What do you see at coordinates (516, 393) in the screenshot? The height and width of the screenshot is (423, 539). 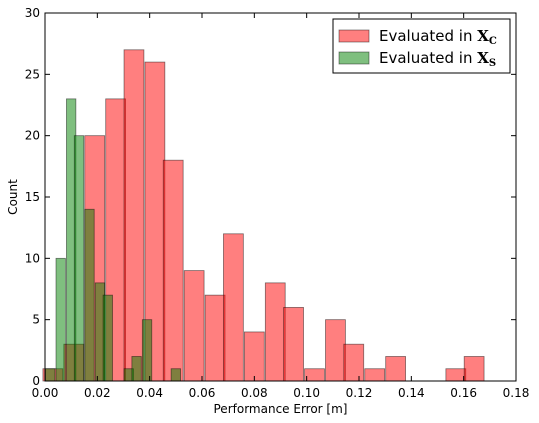 I see `x-tick-label: 0.18` at bounding box center [516, 393].